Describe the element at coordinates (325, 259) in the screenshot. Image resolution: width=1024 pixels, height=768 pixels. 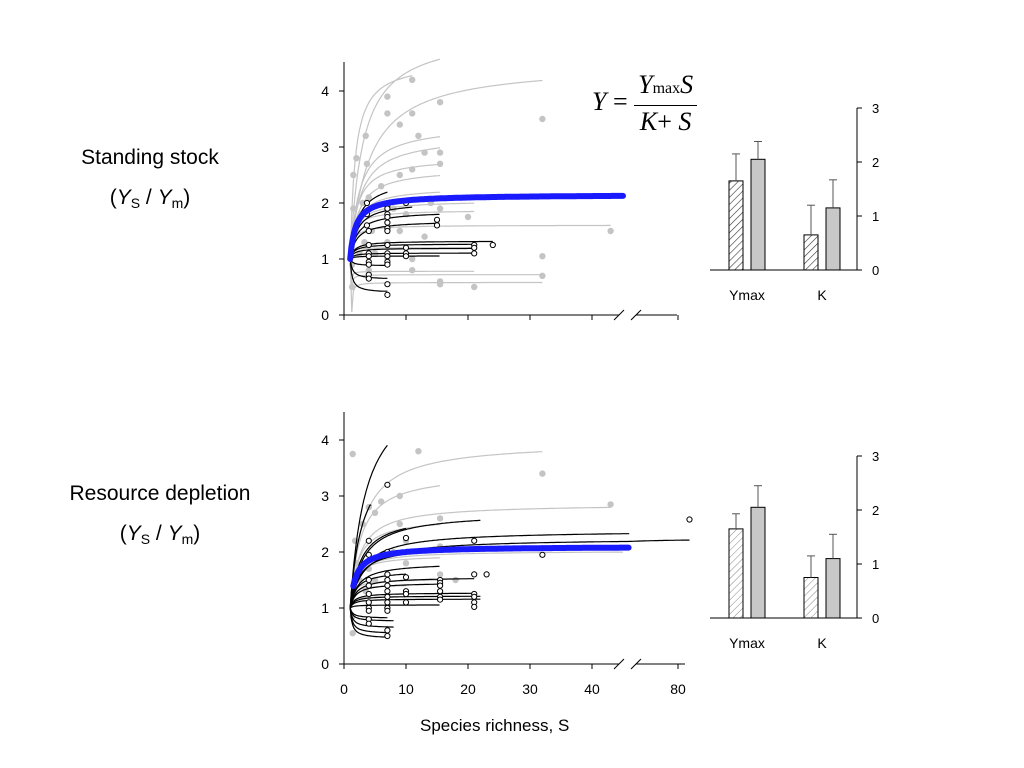
I see `y-tick-label: 1` at that location.